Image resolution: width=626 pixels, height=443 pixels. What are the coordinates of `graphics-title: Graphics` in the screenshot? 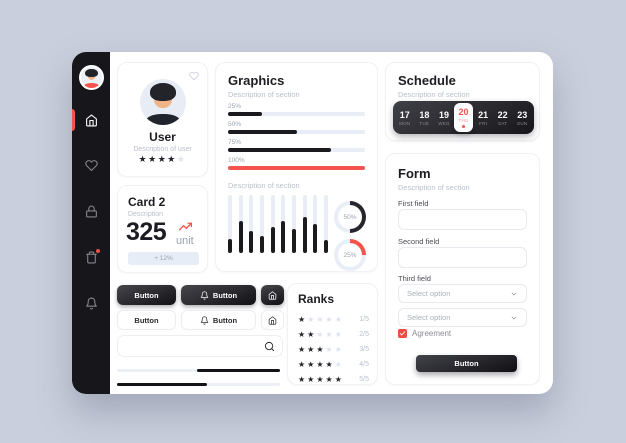 It's located at (256, 80).